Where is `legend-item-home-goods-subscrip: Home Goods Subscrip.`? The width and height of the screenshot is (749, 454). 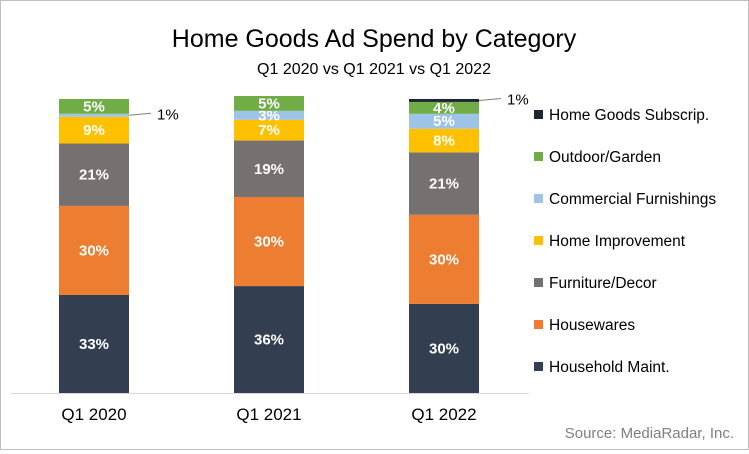 legend-item-home-goods-subscrip: Home Goods Subscrip. is located at coordinates (621, 115).